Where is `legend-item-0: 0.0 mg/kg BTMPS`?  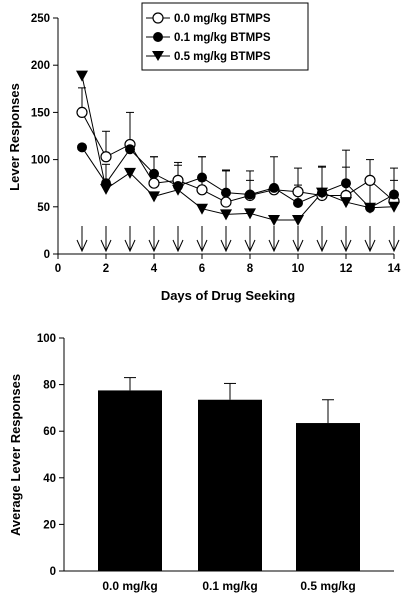
legend-item-0: 0.0 mg/kg BTMPS is located at coordinates (208, 18).